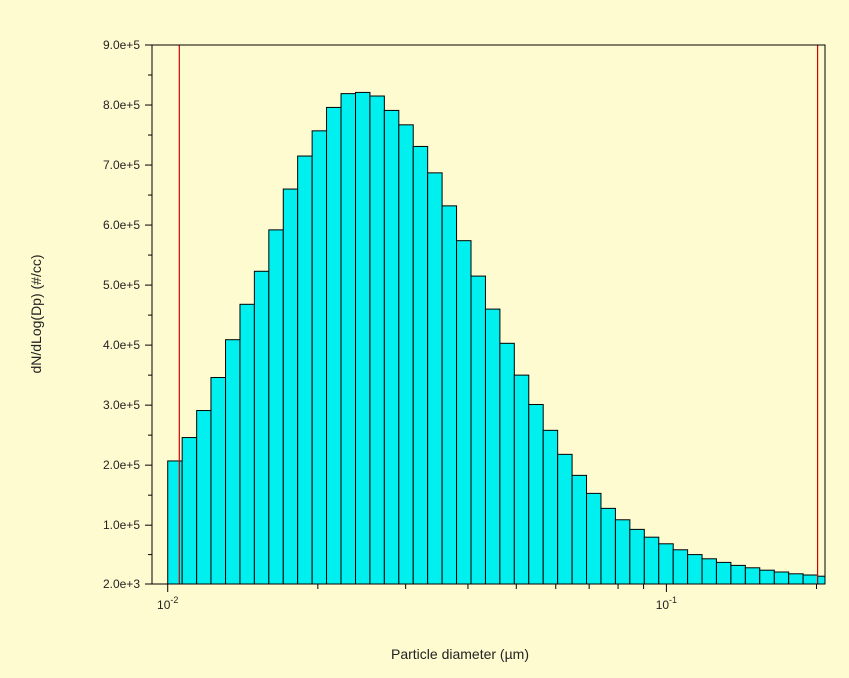 This screenshot has height=678, width=849. What do you see at coordinates (121, 285) in the screenshot?
I see `y-tick-label: 5.0e+5` at bounding box center [121, 285].